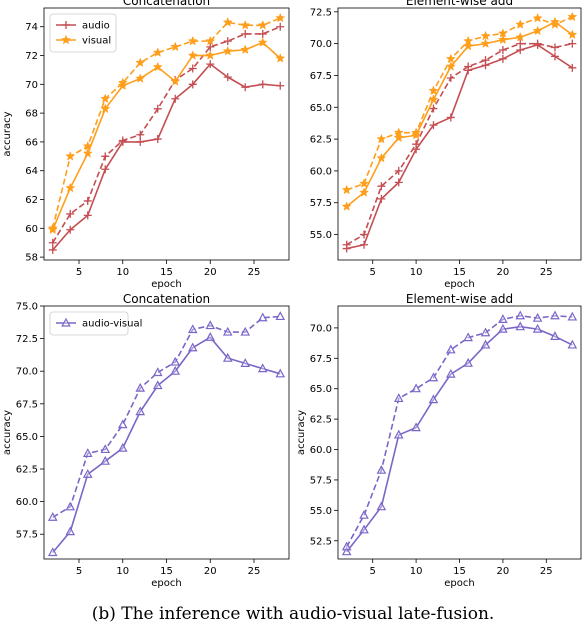 This screenshot has width=586, height=628. Describe the element at coordinates (31, 85) in the screenshot. I see `y-tick-label: 70` at that location.